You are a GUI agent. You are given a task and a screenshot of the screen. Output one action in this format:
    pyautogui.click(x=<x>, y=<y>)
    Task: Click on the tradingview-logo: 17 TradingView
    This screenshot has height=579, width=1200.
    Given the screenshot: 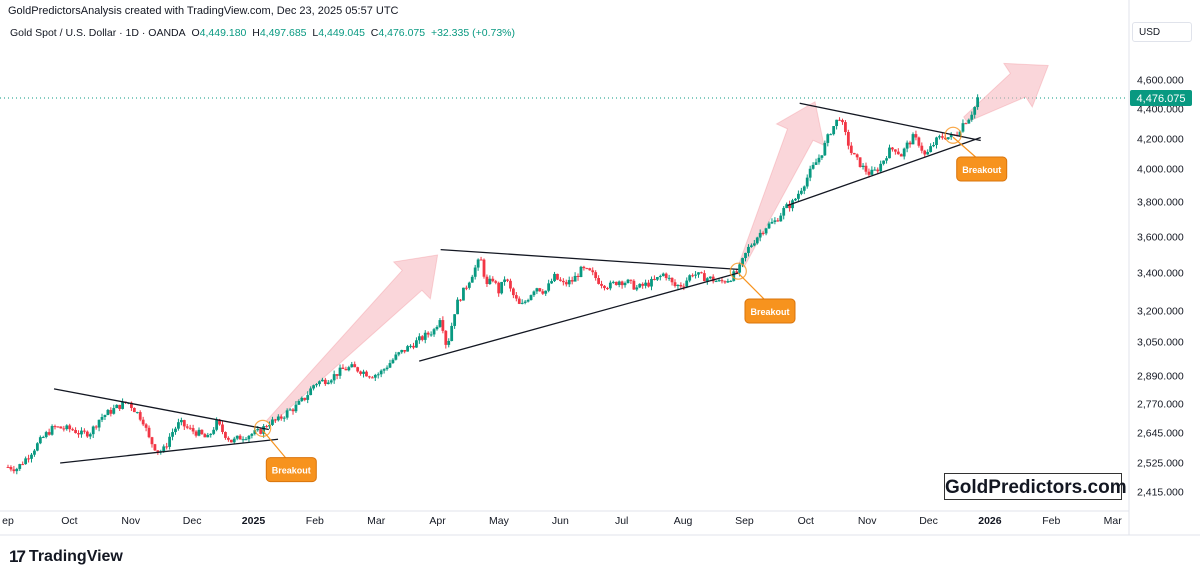 What is the action you would take?
    pyautogui.click(x=66, y=557)
    